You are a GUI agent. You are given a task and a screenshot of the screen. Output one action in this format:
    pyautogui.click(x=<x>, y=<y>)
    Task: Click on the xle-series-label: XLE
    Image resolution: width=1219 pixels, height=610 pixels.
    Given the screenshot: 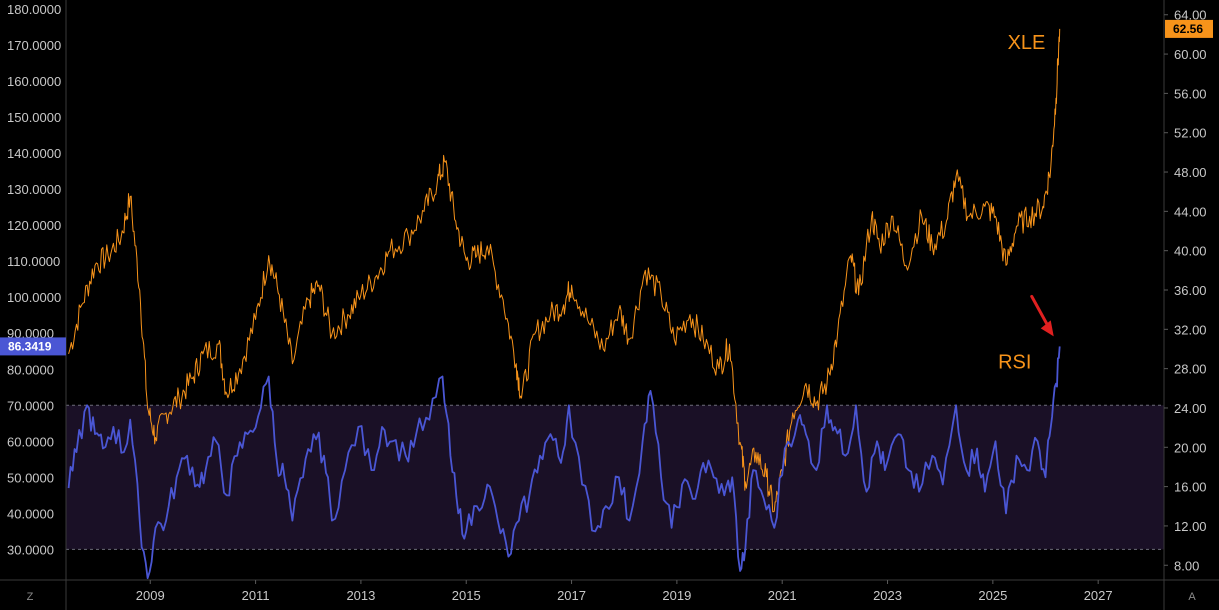 What is the action you would take?
    pyautogui.click(x=1027, y=43)
    